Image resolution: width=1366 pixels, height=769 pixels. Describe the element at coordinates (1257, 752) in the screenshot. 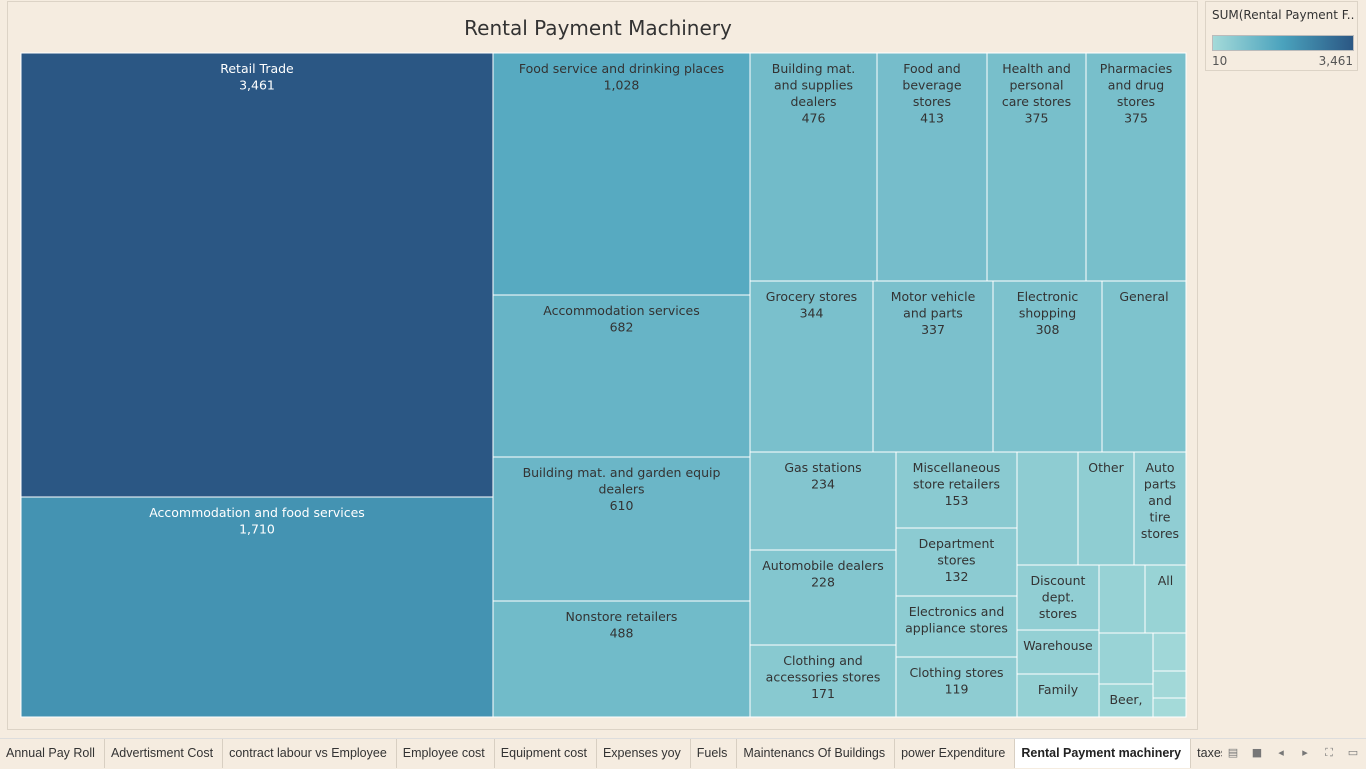

I see `filmstrip-icon: ■` at that location.